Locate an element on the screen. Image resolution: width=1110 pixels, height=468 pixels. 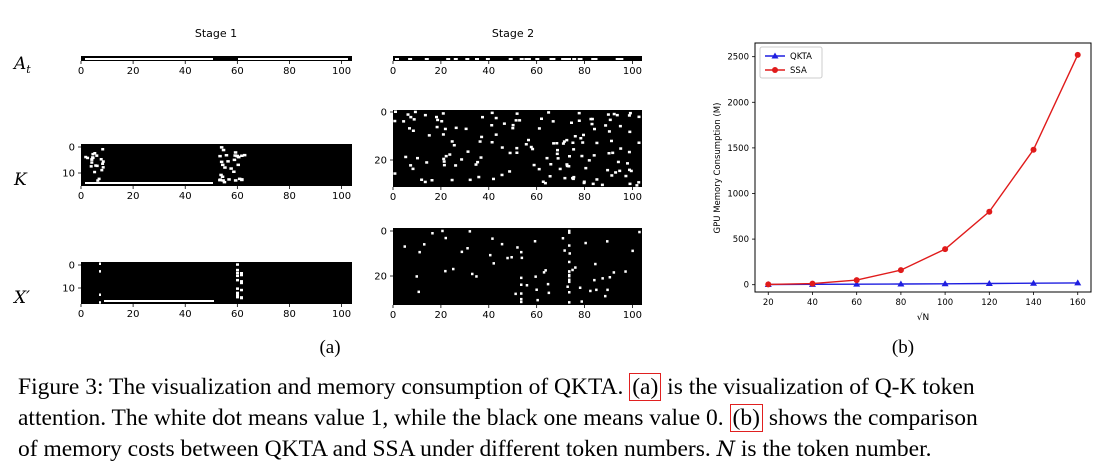
caption-ref-b: (b) is located at coordinates (746, 418).